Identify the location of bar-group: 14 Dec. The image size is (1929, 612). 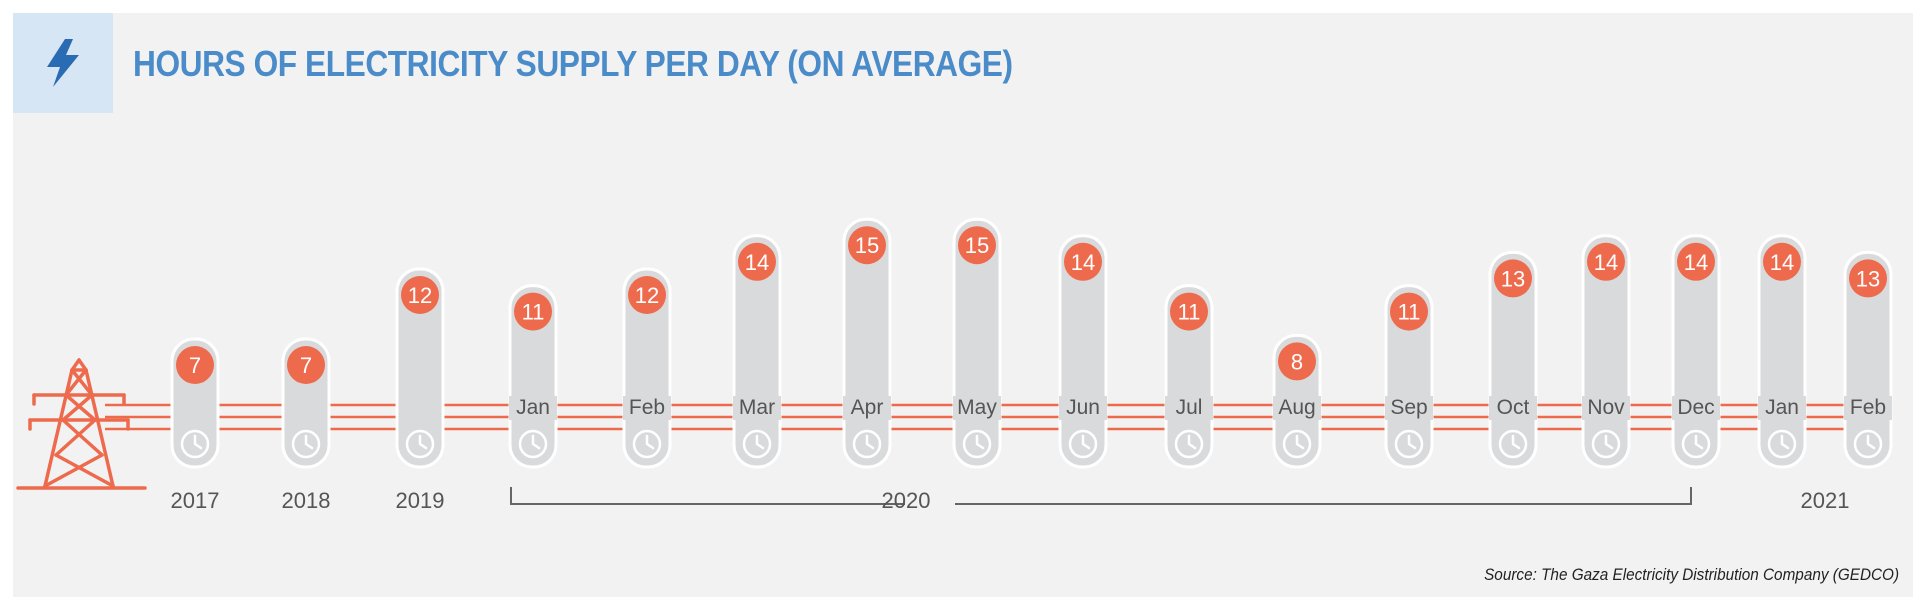
(1696, 351).